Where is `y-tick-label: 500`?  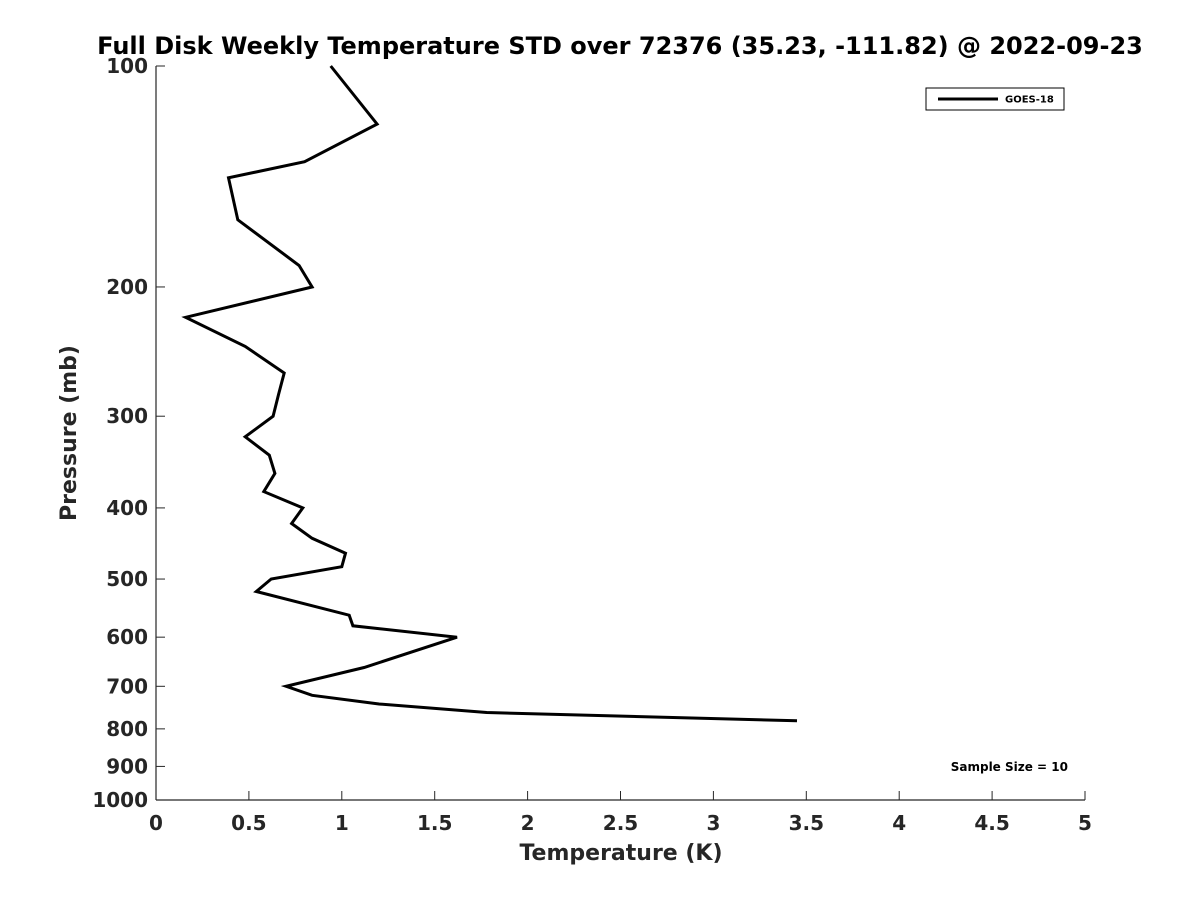 y-tick-label: 500 is located at coordinates (127, 579).